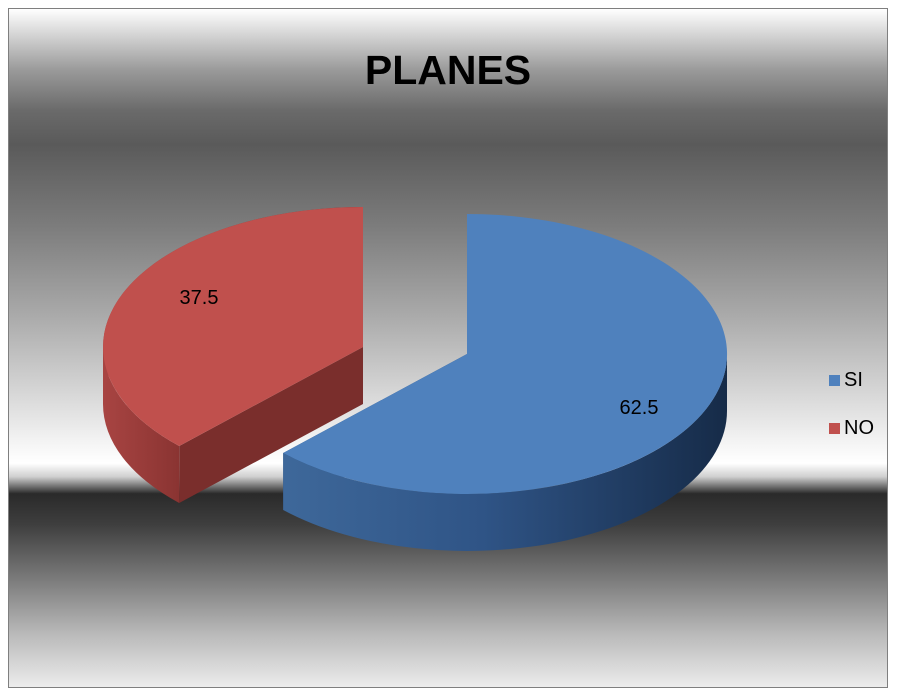 The image size is (899, 696). Describe the element at coordinates (141, 425) in the screenshot. I see `slice-no-side` at that location.